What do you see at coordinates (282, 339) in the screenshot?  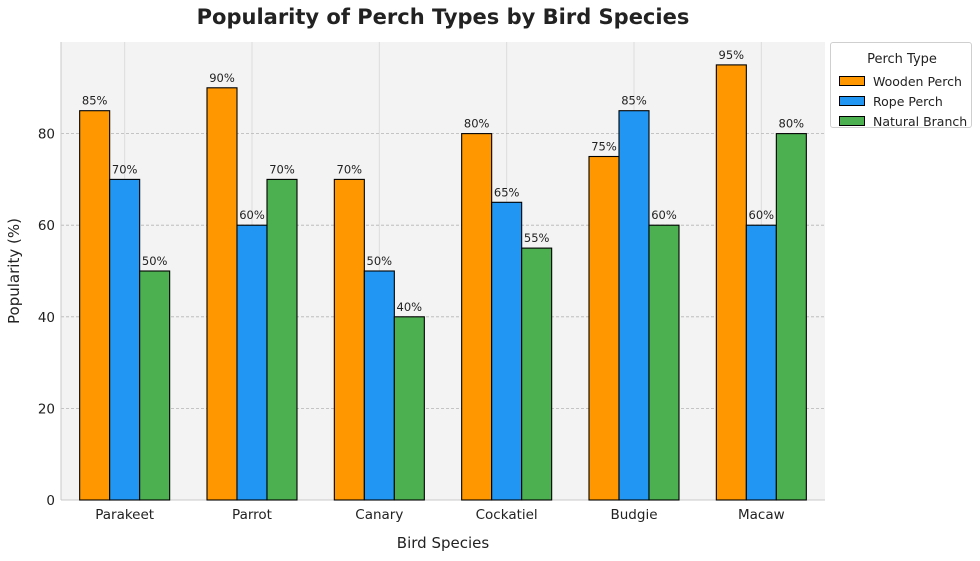 I see `bar-parrot-natural-branch` at bounding box center [282, 339].